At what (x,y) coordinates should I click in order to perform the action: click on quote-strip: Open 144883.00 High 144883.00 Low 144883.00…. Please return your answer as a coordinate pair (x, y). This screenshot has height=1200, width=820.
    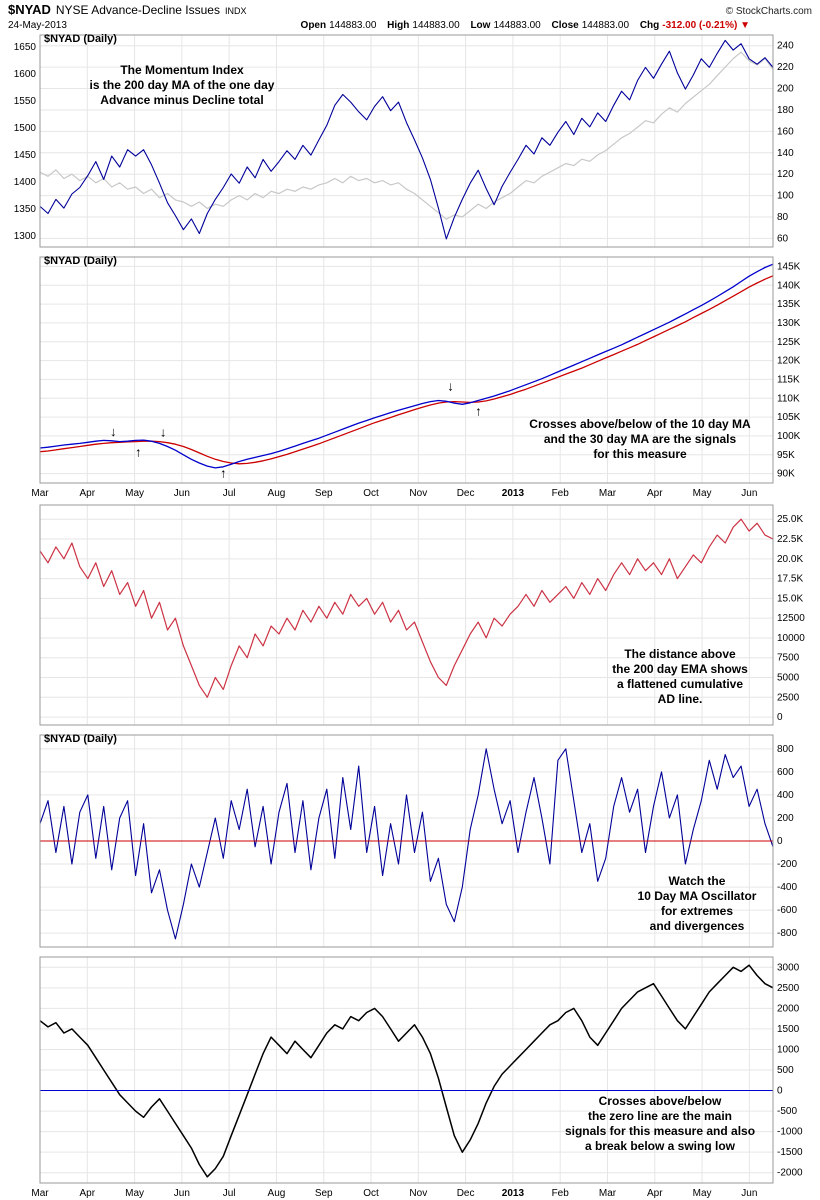
    Looking at the image, I should click on (521, 26).